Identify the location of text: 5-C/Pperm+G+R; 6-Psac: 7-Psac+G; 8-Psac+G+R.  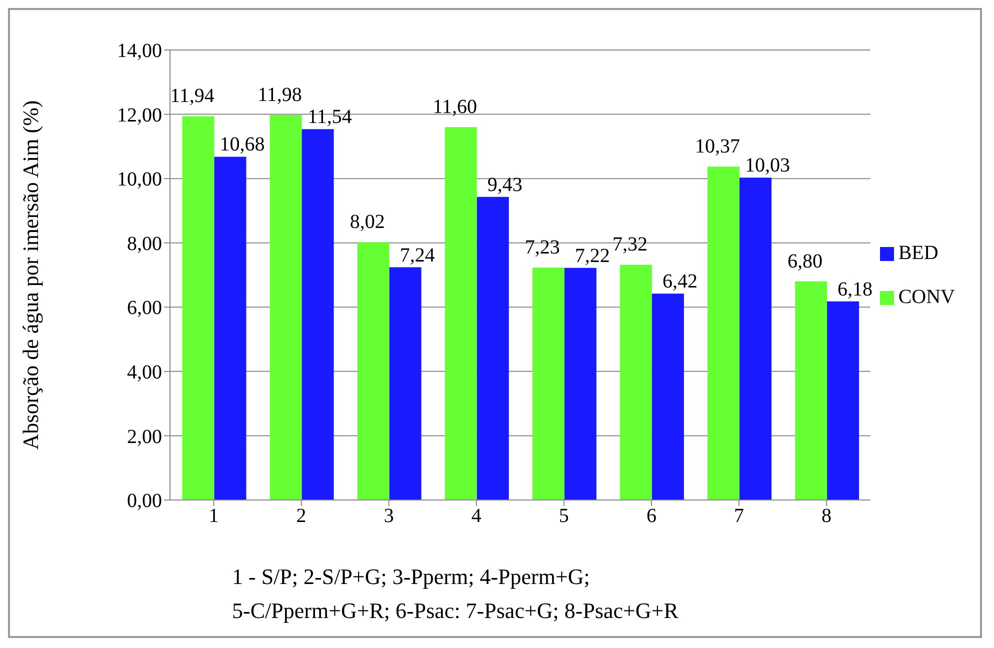
(455, 611).